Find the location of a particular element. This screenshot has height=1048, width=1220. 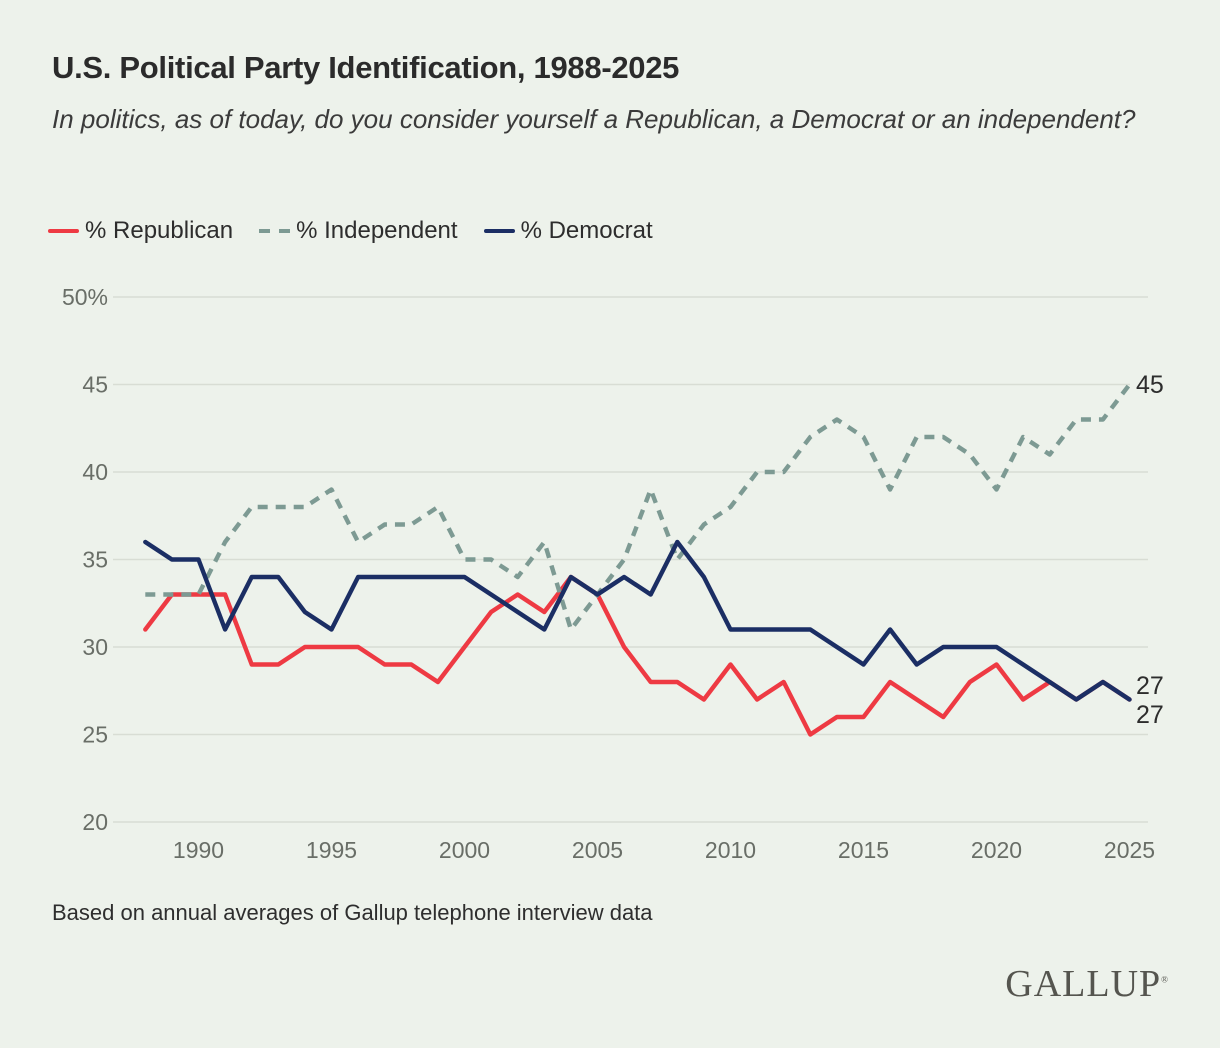

x-tick-label-1990: 1990 is located at coordinates (198, 850).